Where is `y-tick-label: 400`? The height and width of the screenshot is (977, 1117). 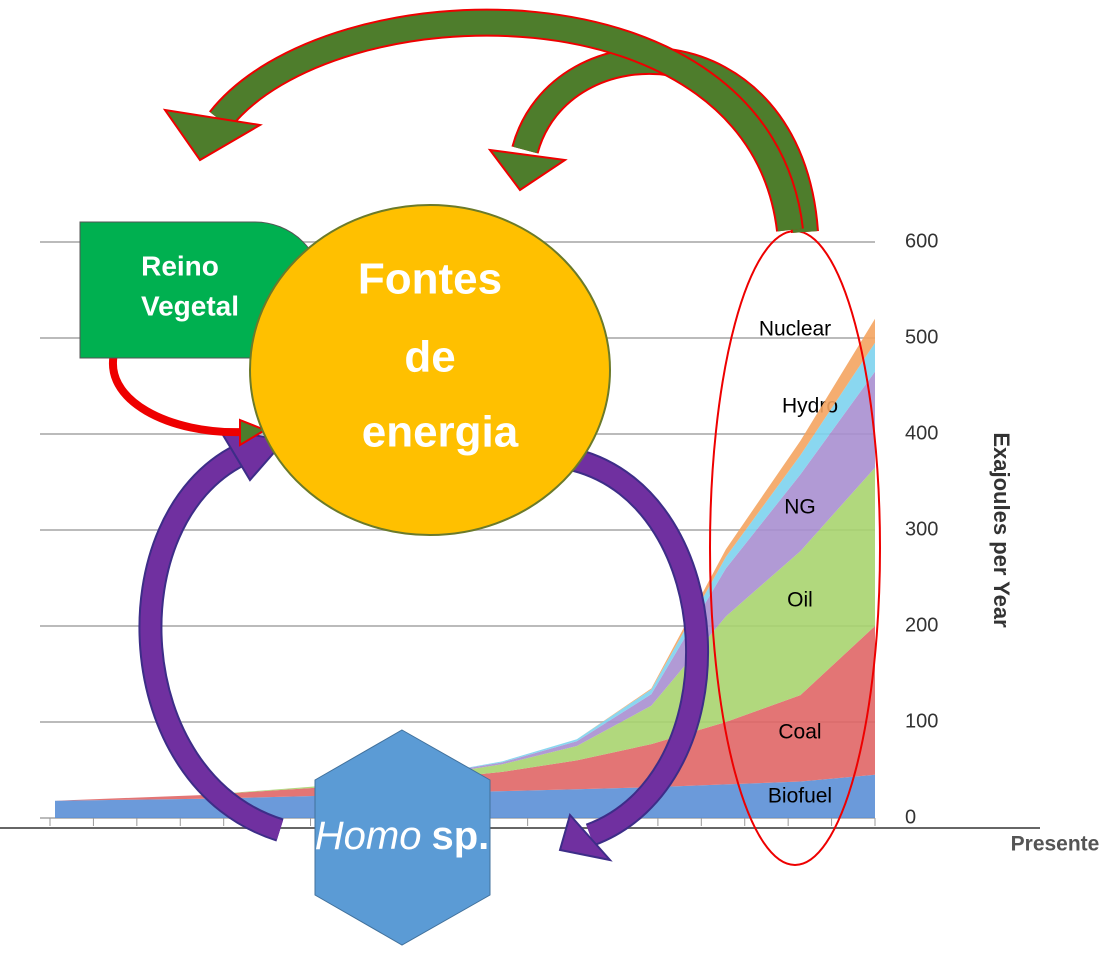 y-tick-label: 400 is located at coordinates (921, 433).